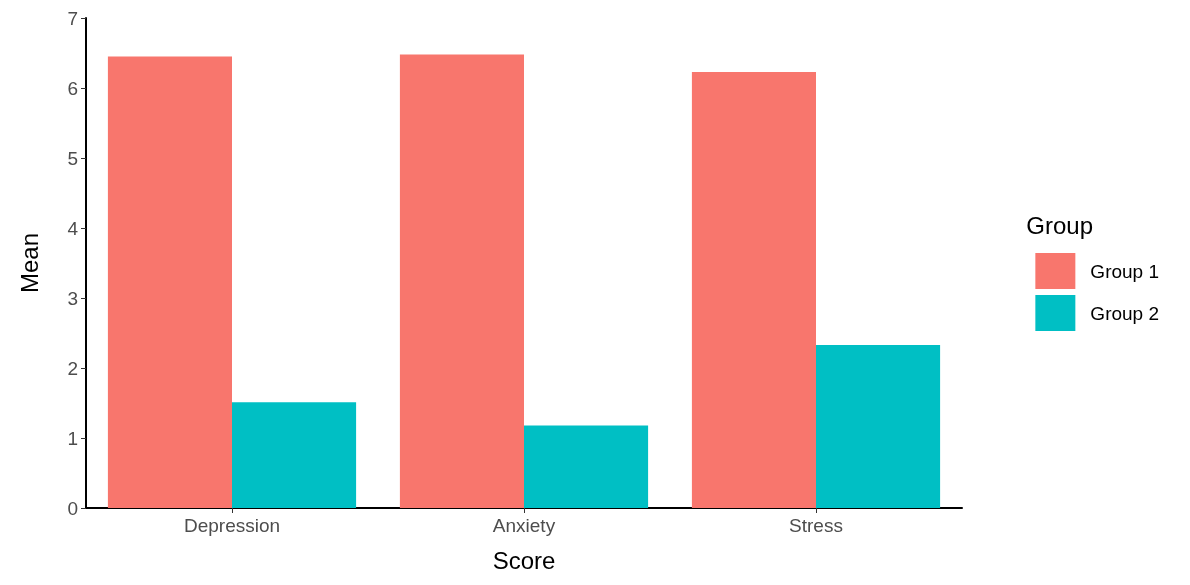 The width and height of the screenshot is (1190, 585). Describe the element at coordinates (232, 525) in the screenshot. I see `x-tick-label: Depression` at that location.